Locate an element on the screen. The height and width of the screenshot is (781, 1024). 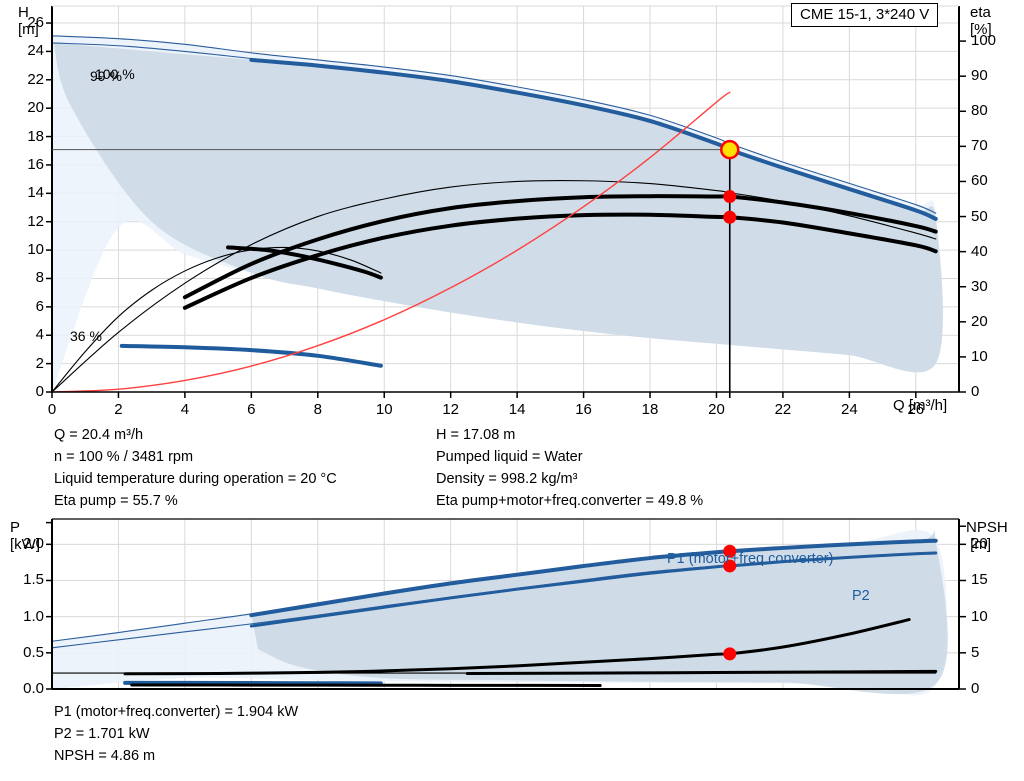
top-y2-tick-0: 0 is located at coordinates (975, 391).